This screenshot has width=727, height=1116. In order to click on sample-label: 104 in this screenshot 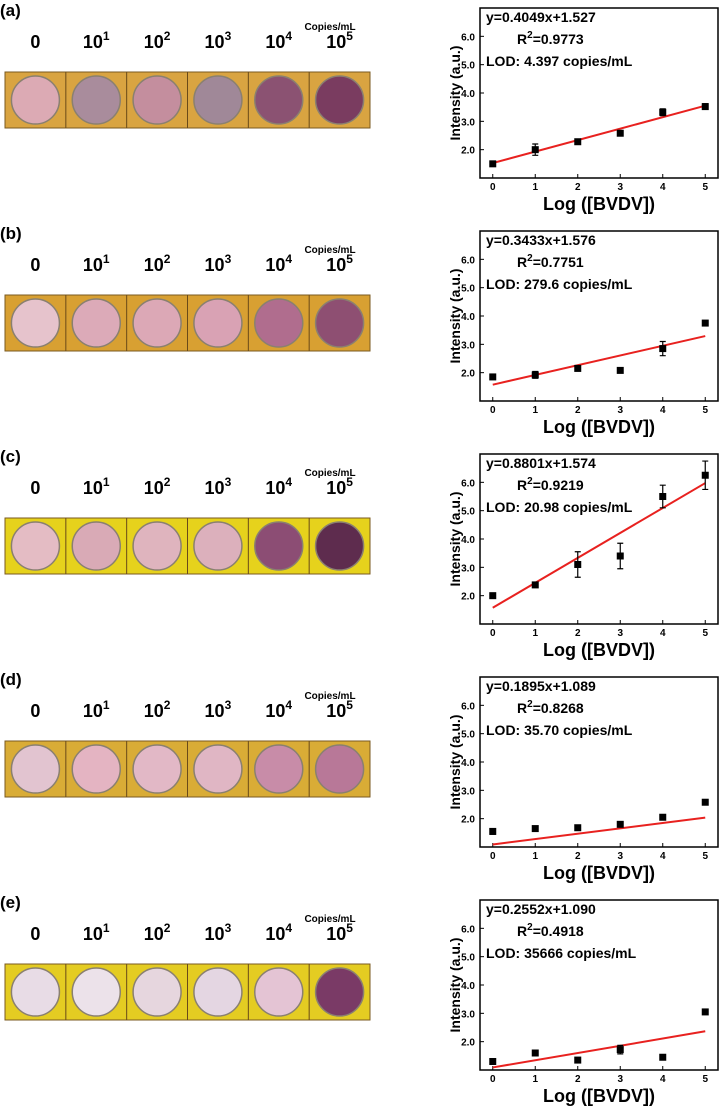, I will do `click(278, 263)`.